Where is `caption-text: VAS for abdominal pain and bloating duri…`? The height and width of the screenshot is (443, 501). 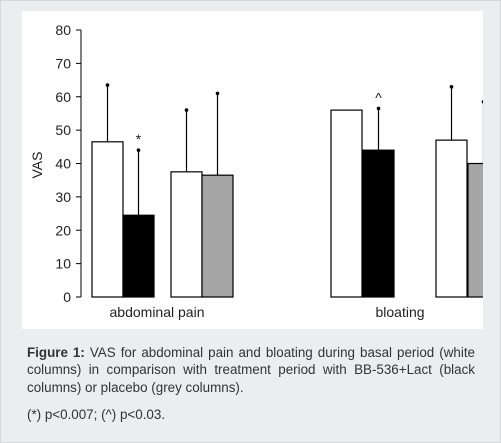 caption-text: VAS for abdominal pain and bloating duri… is located at coordinates (251, 370).